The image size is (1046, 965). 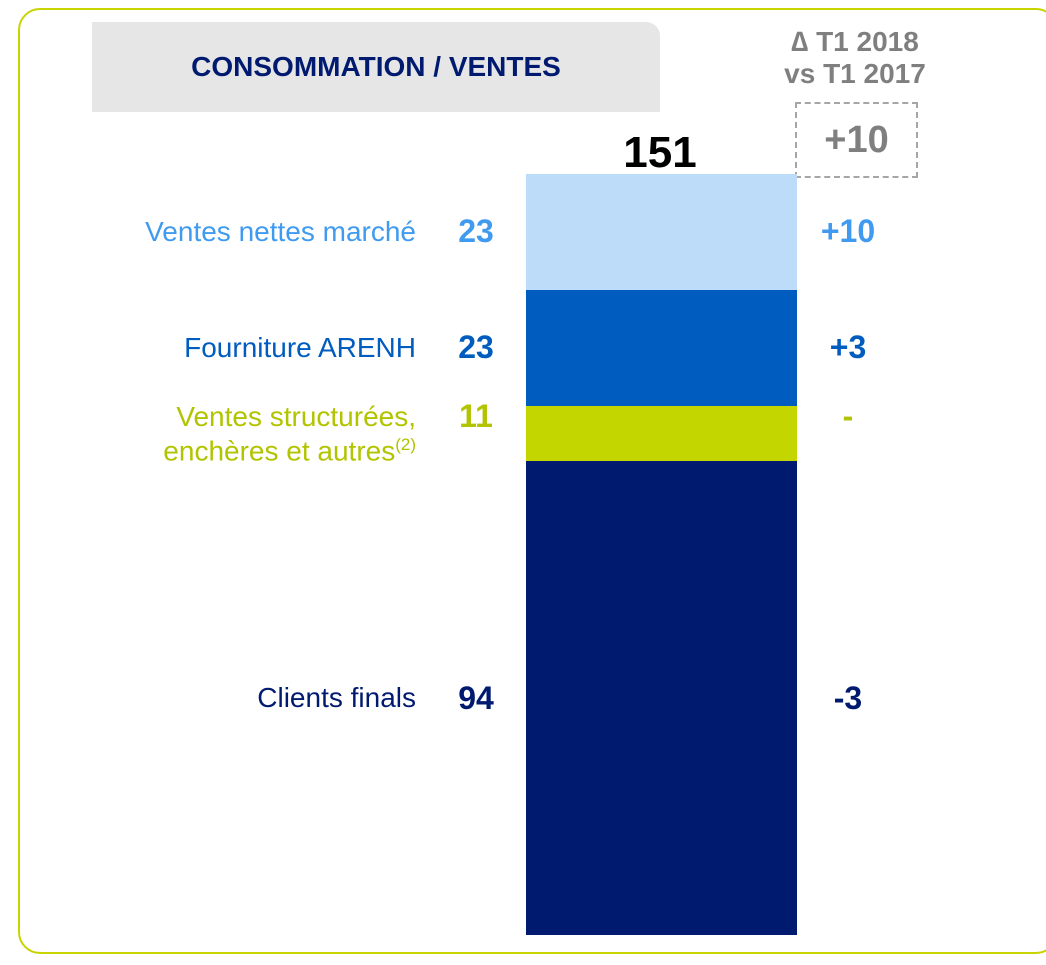 I want to click on series-name: Ventes structurées, enchères et autres, so click(x=289, y=433).